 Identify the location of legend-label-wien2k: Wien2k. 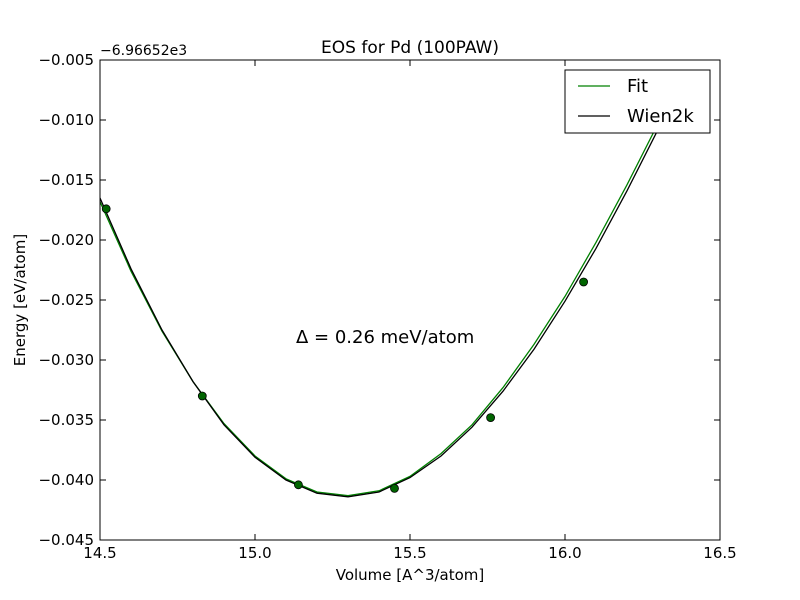
(660, 116).